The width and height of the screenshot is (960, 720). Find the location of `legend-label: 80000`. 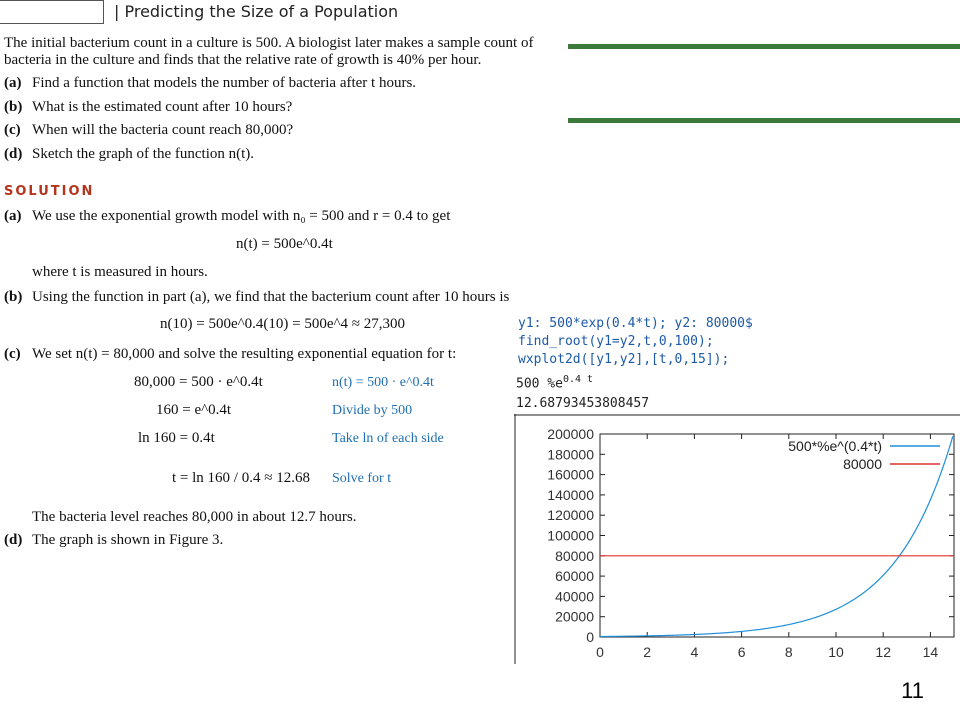

legend-label: 80000 is located at coordinates (862, 464).